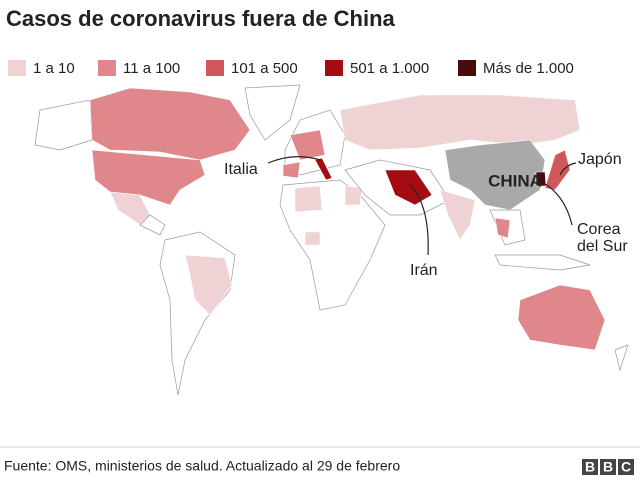  What do you see at coordinates (528, 68) in the screenshot?
I see `legend-label: Más de 1.000` at bounding box center [528, 68].